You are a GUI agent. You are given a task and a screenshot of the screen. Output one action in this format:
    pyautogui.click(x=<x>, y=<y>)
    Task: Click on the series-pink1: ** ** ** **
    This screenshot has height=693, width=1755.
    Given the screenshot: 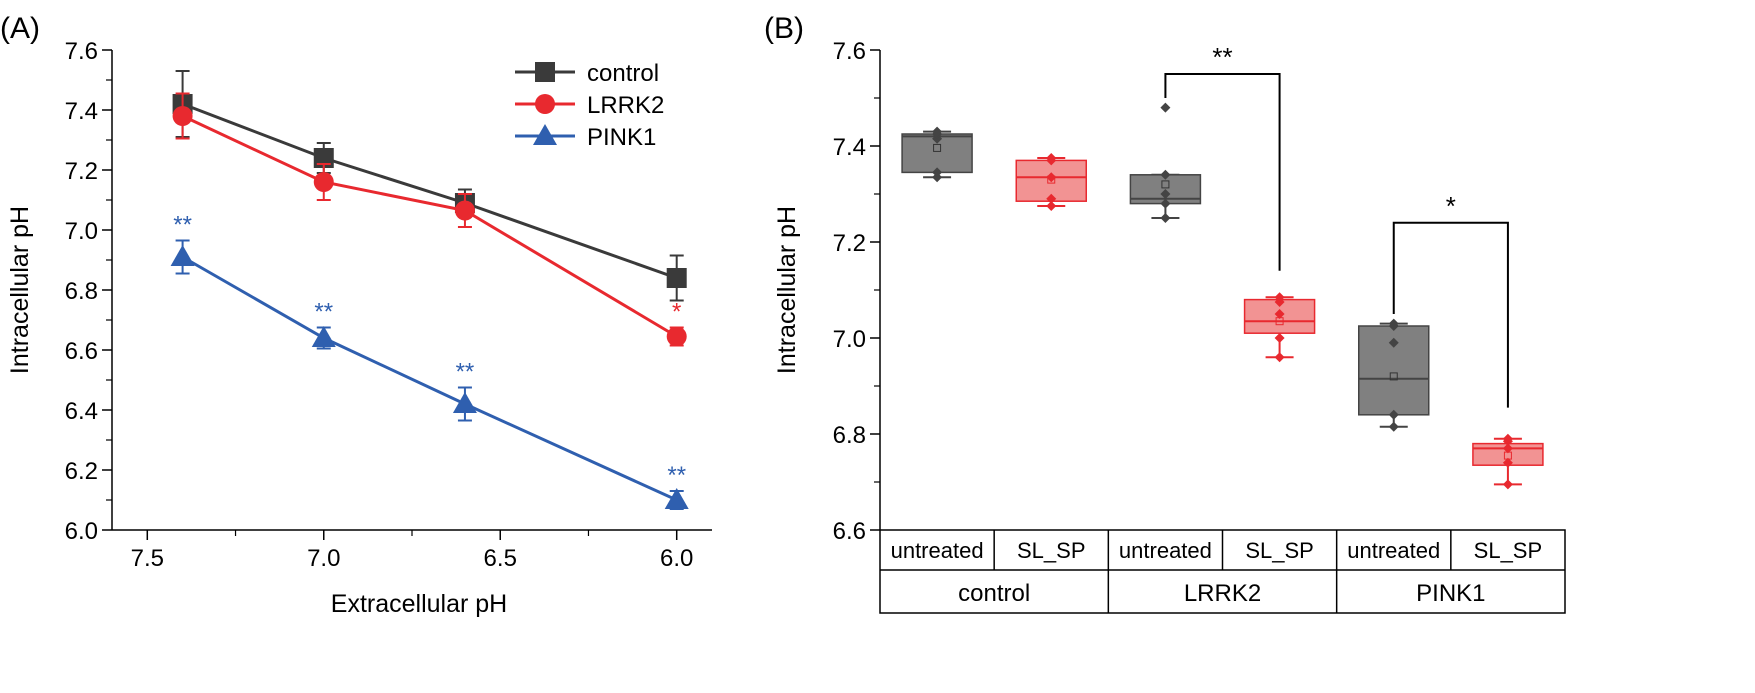 What is the action you would take?
    pyautogui.click(x=429, y=361)
    